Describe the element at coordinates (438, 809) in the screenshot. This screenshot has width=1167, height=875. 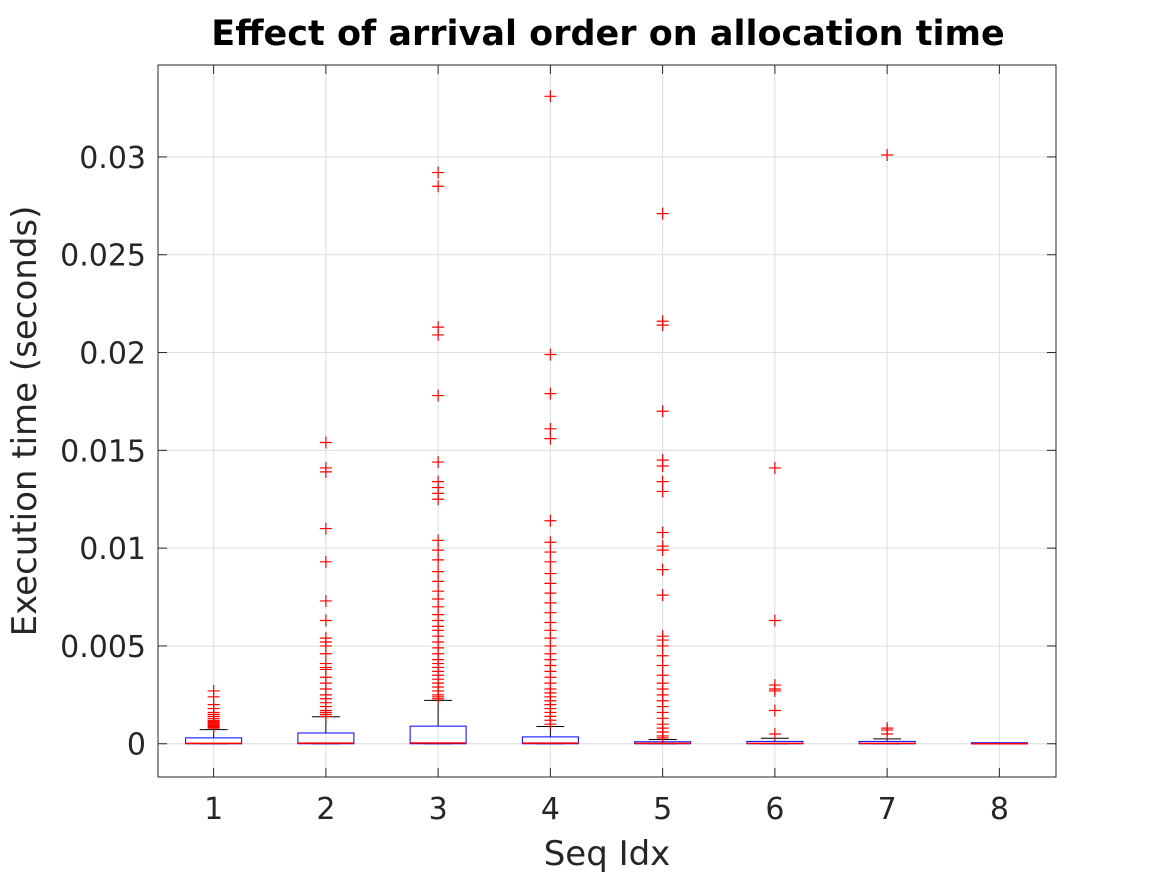
I see `x-tick-label: 3` at that location.